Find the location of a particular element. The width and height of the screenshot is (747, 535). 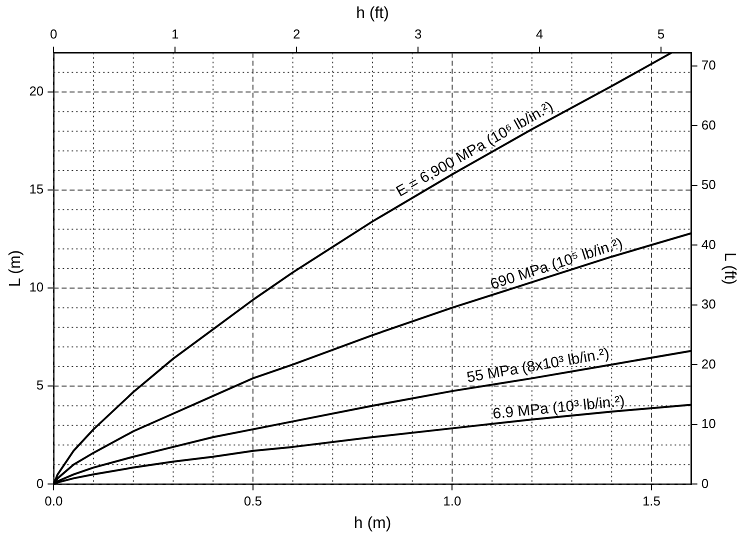

y-tick-label: 10 is located at coordinates (36, 287).